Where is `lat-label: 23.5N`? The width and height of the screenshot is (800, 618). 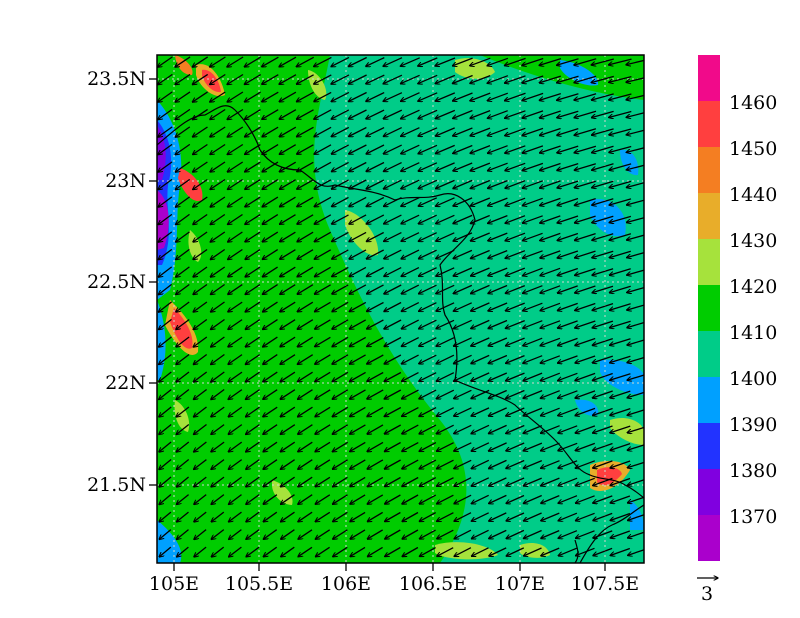
lat-label: 23.5N is located at coordinates (116, 79).